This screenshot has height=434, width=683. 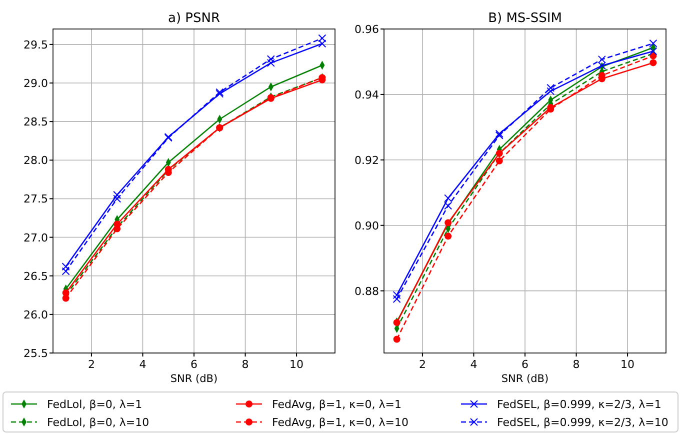 I want to click on legend-label: FedSEL, β=0.999, κ=2/3, λ=1, so click(x=579, y=404).